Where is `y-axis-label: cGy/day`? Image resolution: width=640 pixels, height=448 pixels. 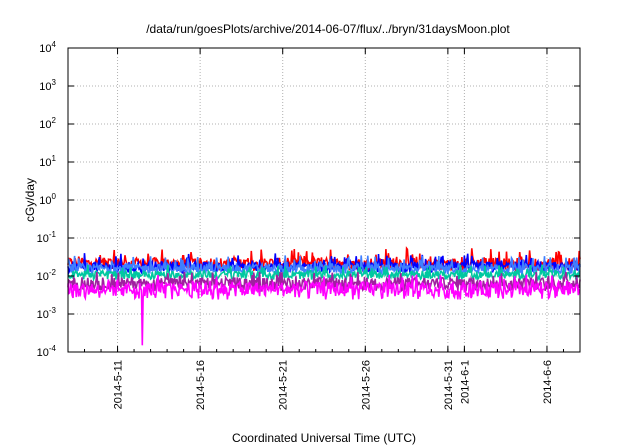 y-axis-label: cGy/day is located at coordinates (30, 200).